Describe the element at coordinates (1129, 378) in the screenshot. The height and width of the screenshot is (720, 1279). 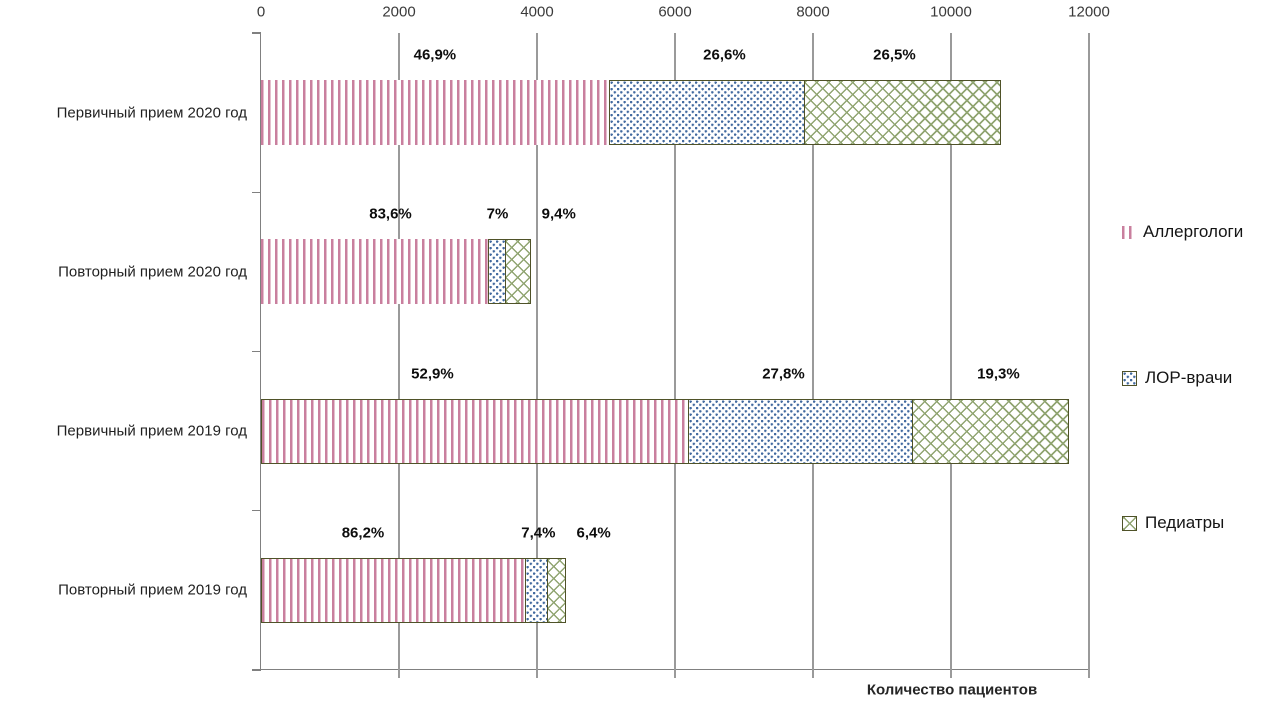
I see `blue-dots-swatch-icon` at that location.